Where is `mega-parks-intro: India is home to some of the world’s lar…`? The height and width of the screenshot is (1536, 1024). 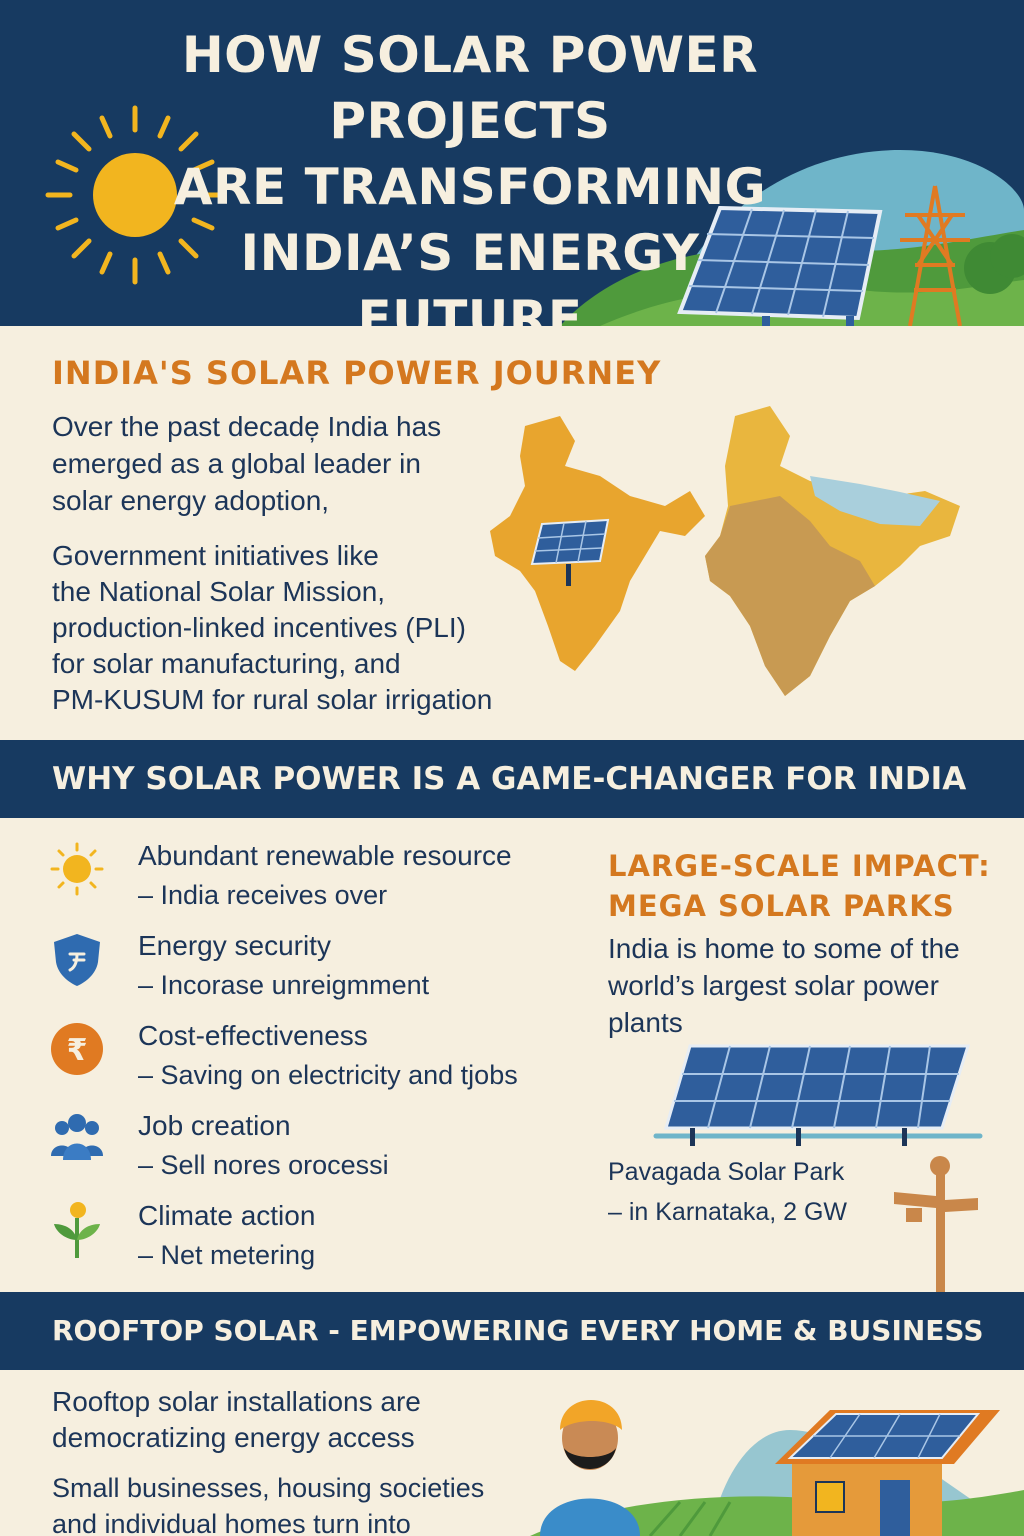 mega-parks-intro: India is home to some of the world’s lar… is located at coordinates (784, 985).